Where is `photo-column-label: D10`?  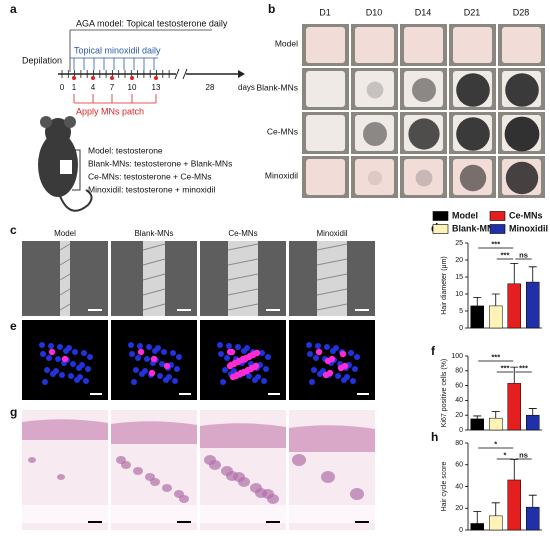 photo-column-label: D10 is located at coordinates (374, 12).